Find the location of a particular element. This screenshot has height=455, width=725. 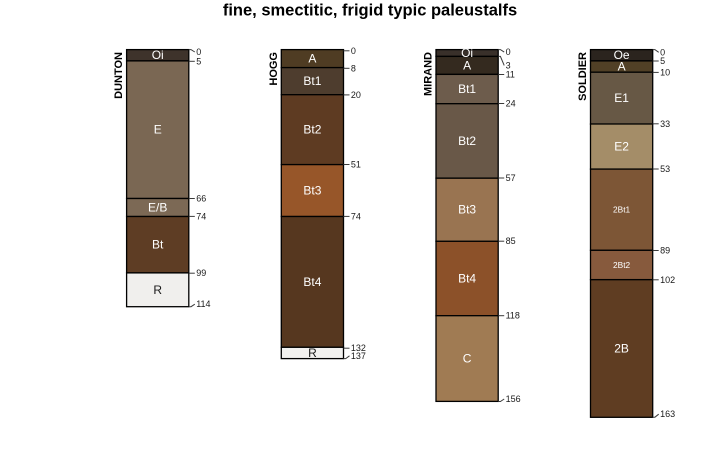

svg-text: 11 is located at coordinates (510, 75).